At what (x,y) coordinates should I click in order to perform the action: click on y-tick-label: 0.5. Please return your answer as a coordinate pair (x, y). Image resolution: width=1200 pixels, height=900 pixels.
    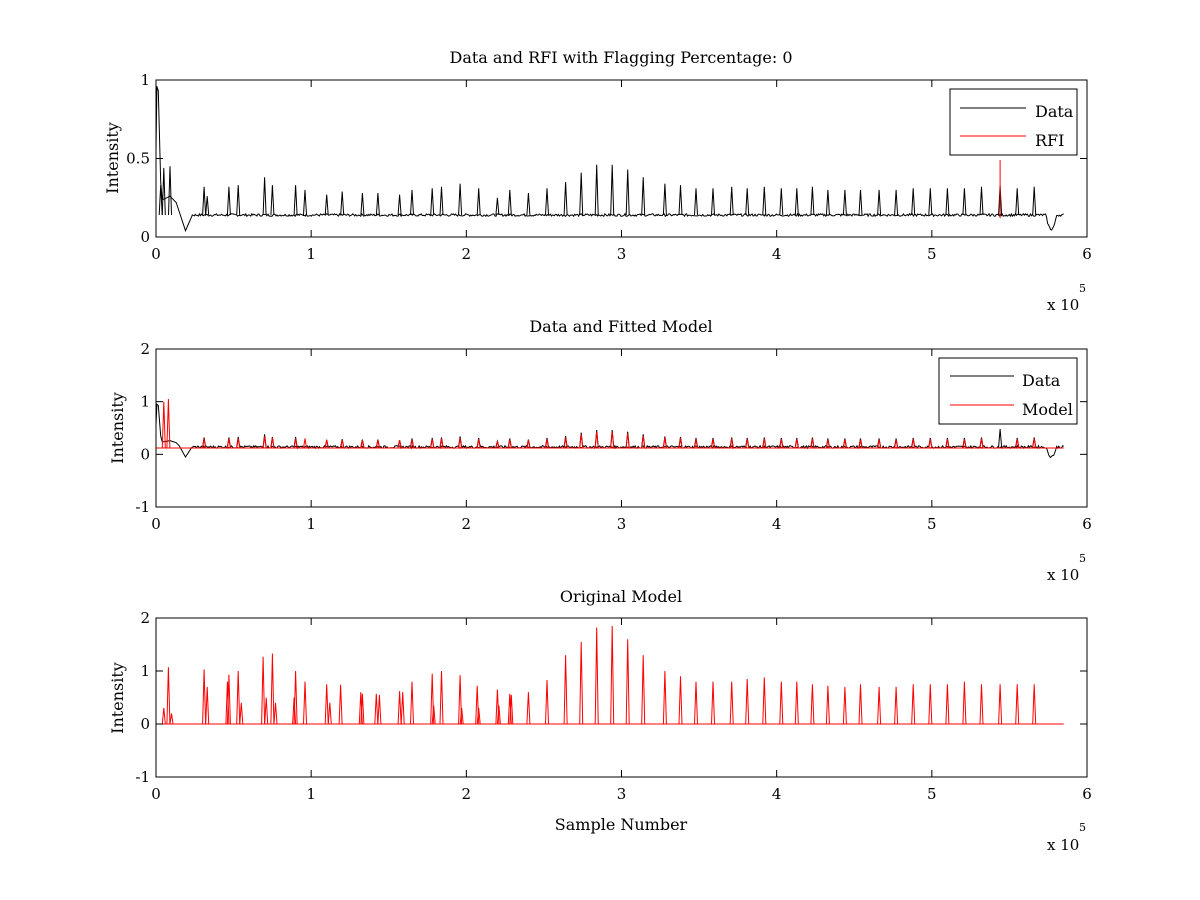
    Looking at the image, I should click on (138, 159).